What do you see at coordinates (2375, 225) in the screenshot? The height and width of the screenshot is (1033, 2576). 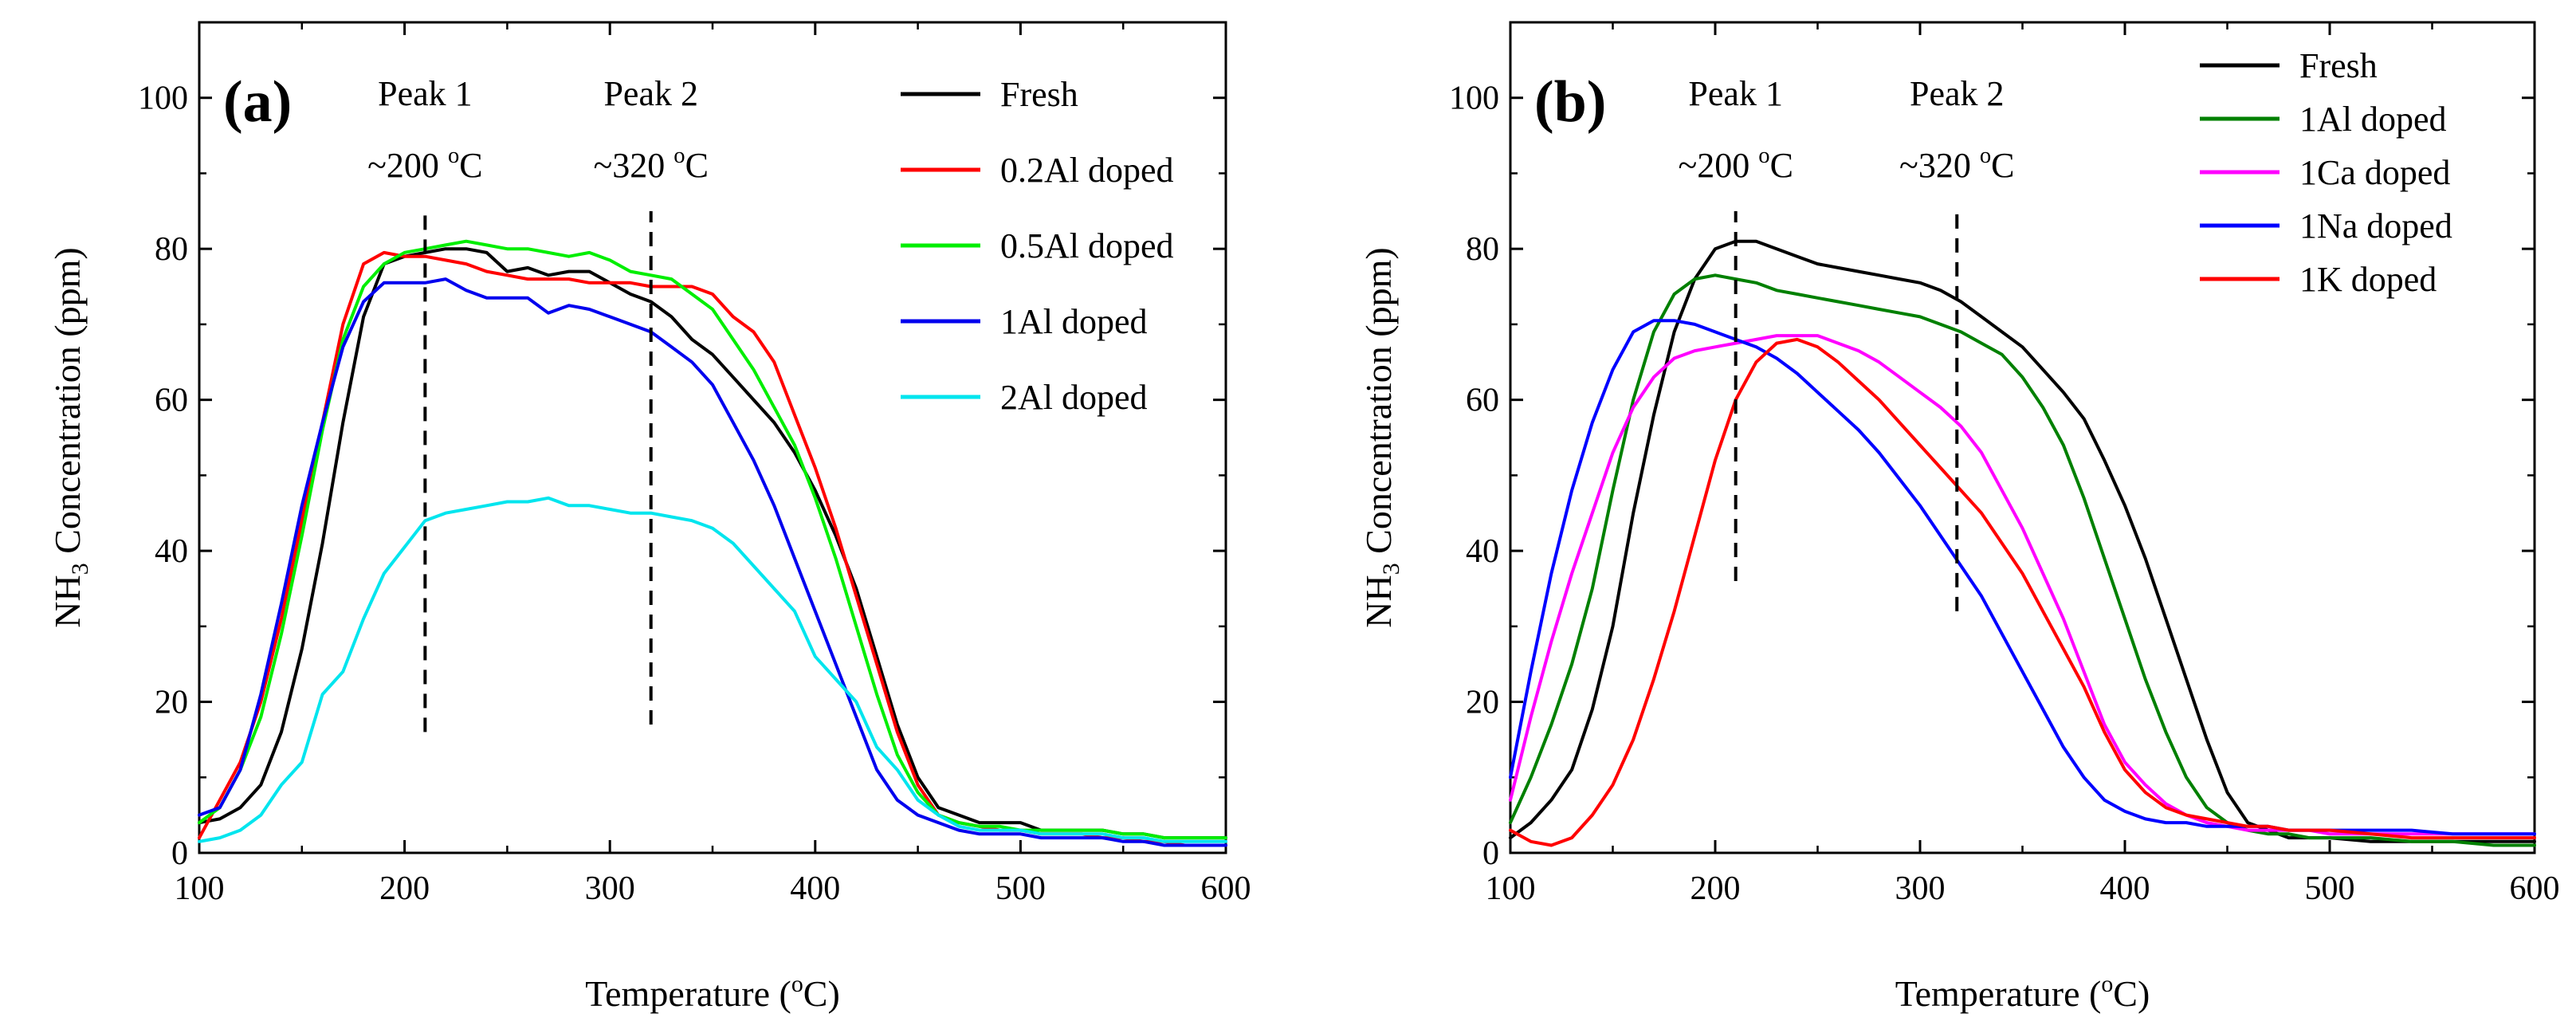 I see `legend-label: 1Na doped` at bounding box center [2375, 225].